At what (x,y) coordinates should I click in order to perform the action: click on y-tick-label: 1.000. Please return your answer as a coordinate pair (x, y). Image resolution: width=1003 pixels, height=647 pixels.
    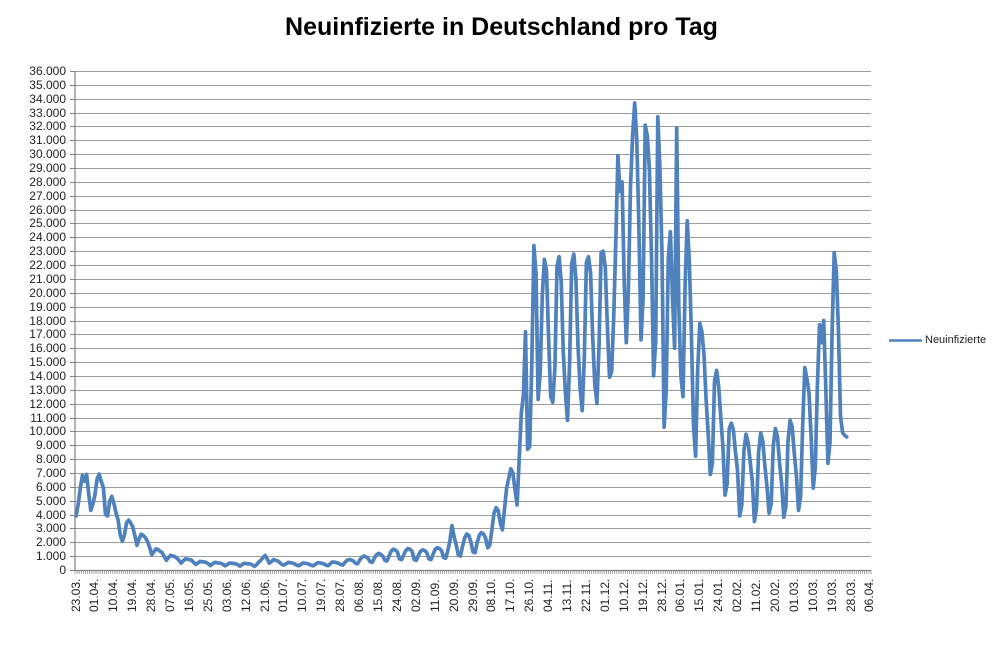
    Looking at the image, I should click on (50, 556).